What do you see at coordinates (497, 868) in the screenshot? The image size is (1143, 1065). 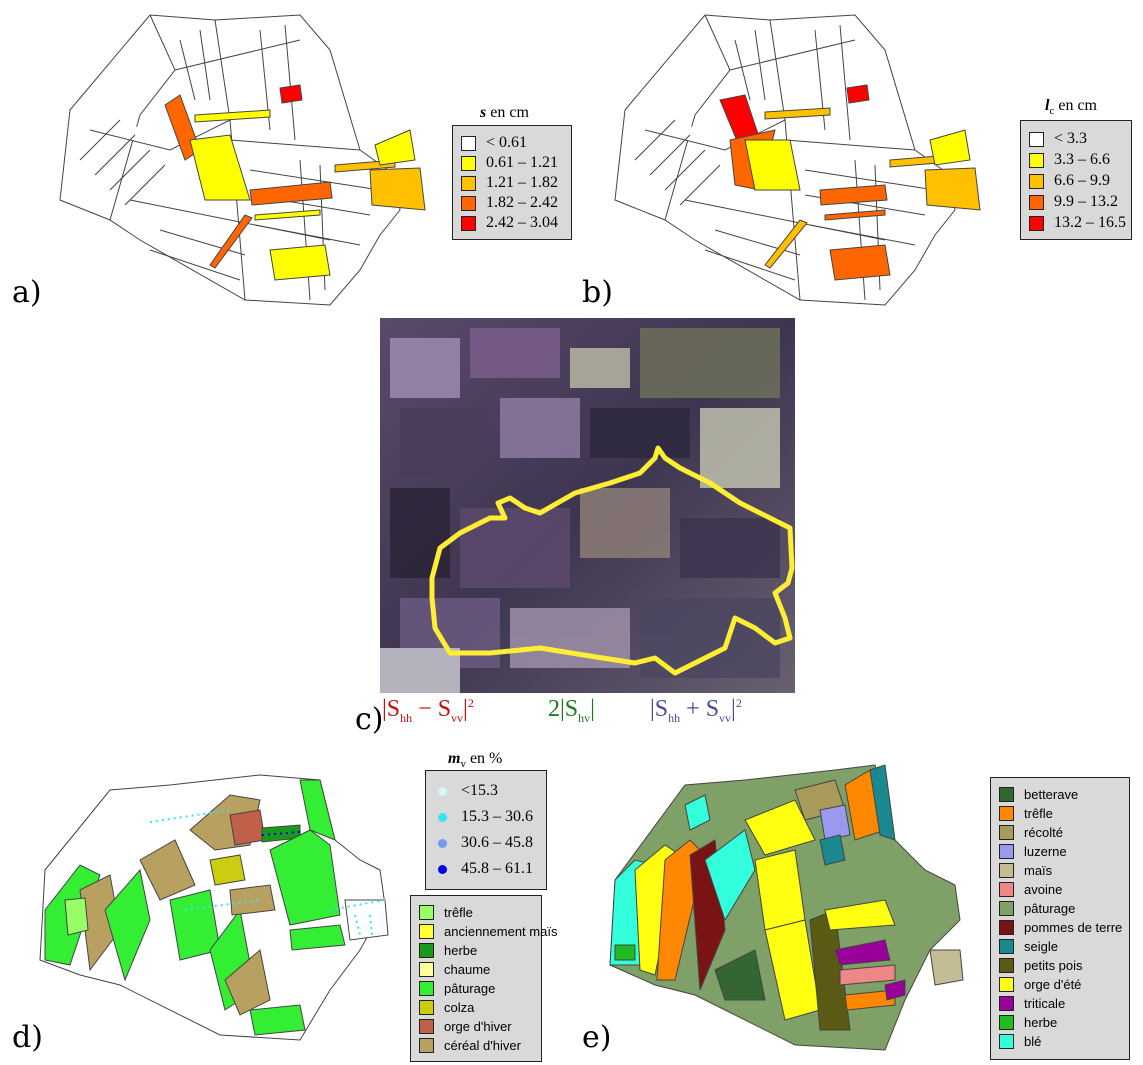 I see `legend-label: 45.8 – 61.1` at bounding box center [497, 868].